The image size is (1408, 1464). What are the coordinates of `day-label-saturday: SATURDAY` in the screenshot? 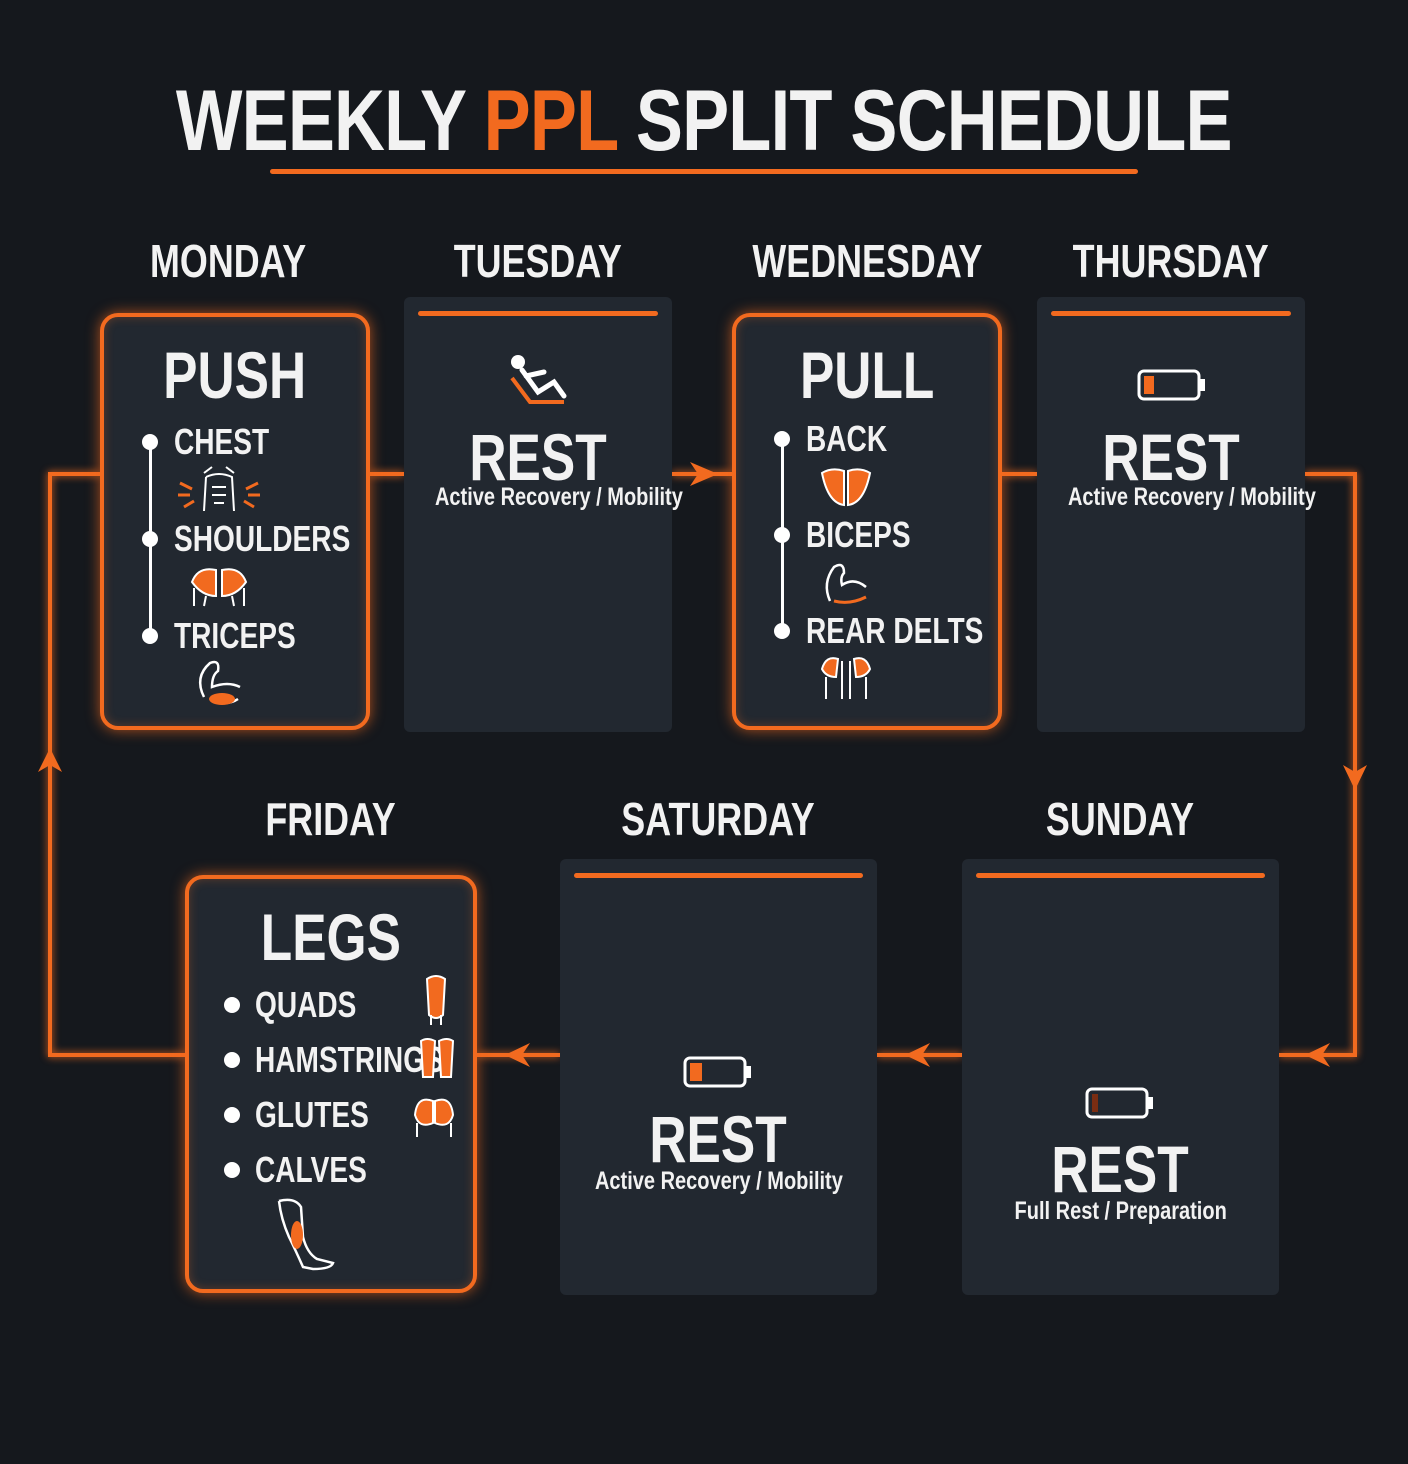 It's located at (718, 819).